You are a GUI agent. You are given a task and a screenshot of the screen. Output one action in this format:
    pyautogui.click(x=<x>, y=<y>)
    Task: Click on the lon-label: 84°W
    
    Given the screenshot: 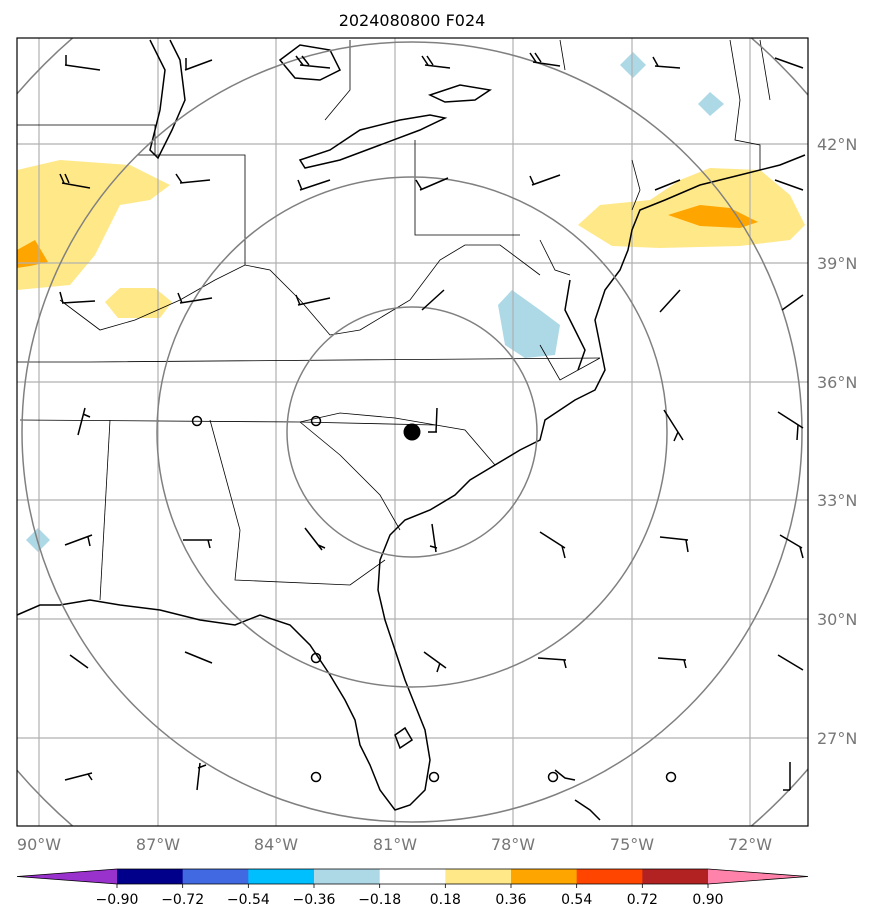 What is the action you would take?
    pyautogui.click(x=276, y=844)
    